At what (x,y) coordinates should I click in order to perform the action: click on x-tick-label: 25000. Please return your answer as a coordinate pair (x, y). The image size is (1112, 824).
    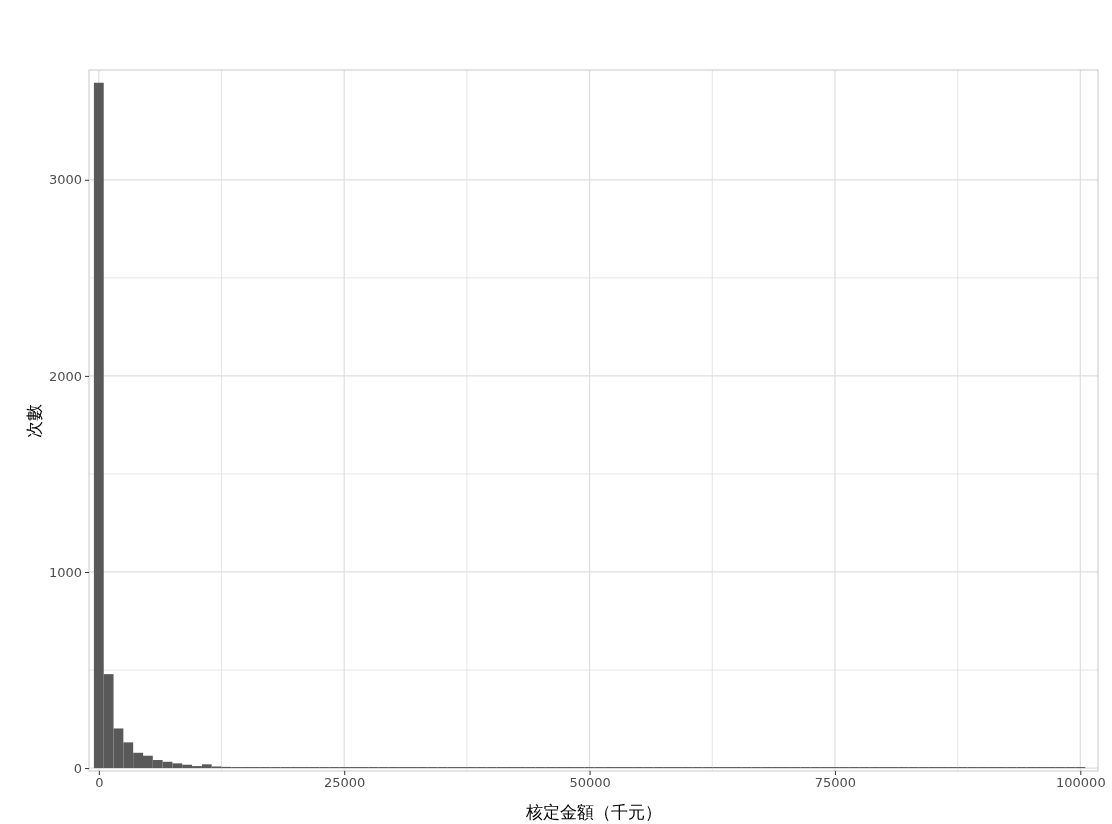
    Looking at the image, I should click on (345, 783).